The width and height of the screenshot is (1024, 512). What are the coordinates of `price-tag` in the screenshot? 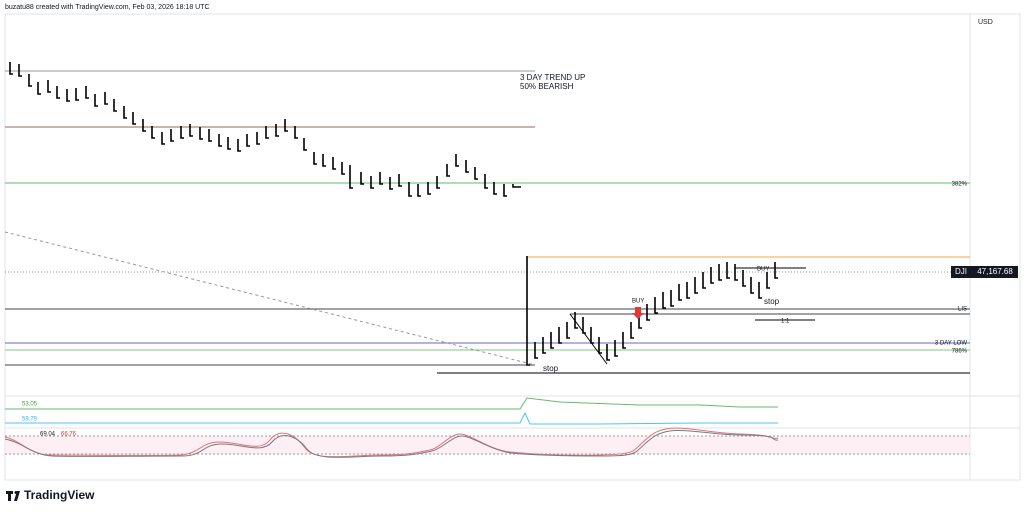 It's located at (995, 272).